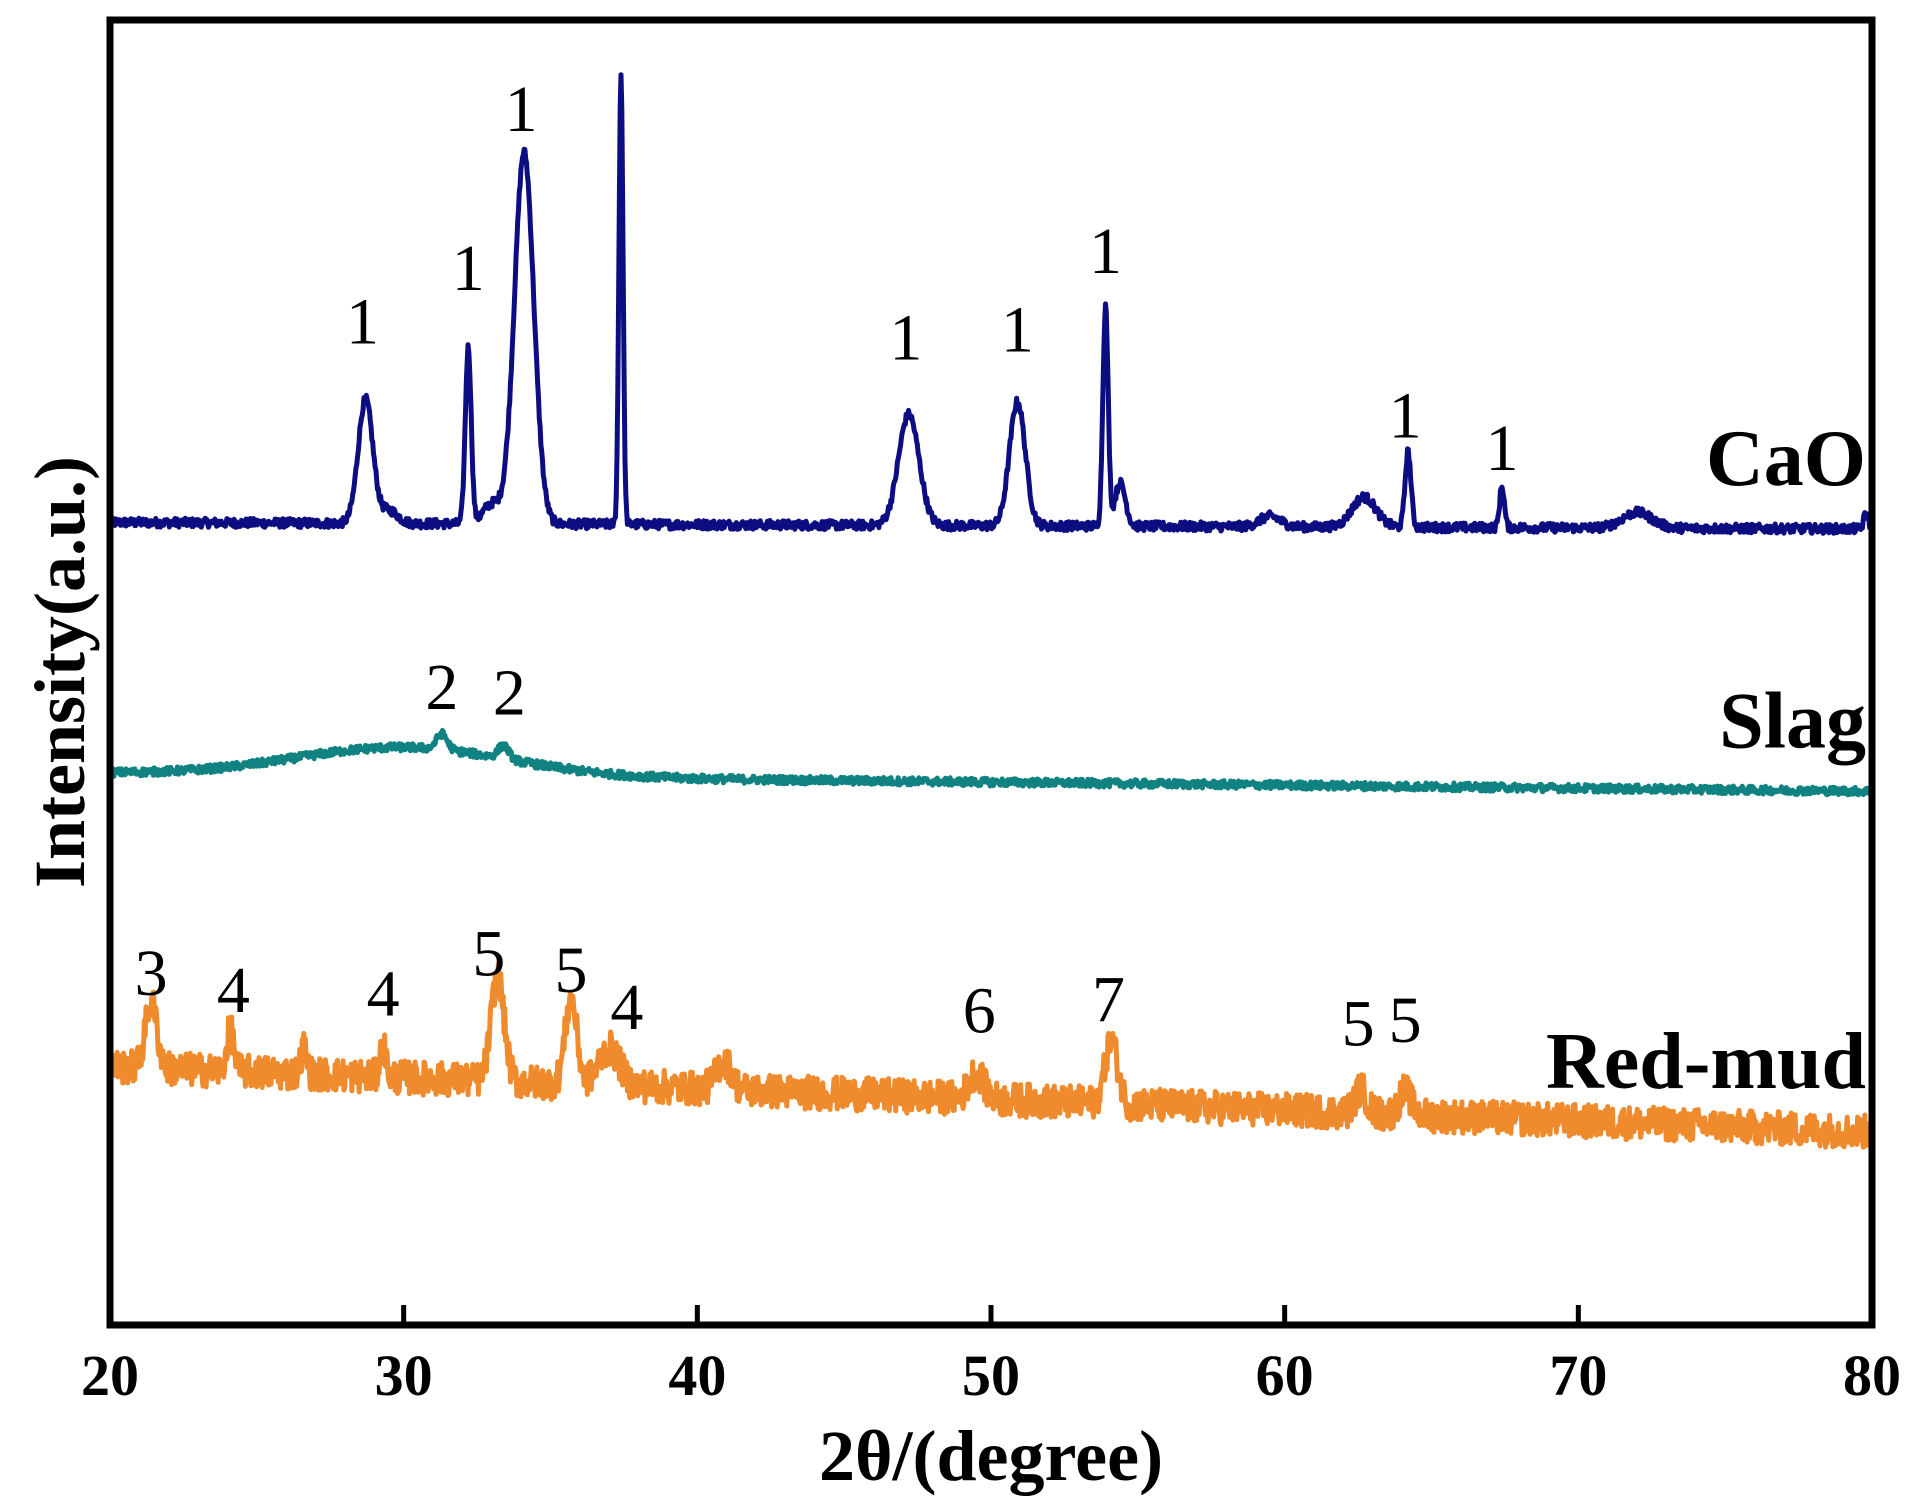 The height and width of the screenshot is (1499, 1922). I want to click on peak-label: 6, so click(979, 1011).